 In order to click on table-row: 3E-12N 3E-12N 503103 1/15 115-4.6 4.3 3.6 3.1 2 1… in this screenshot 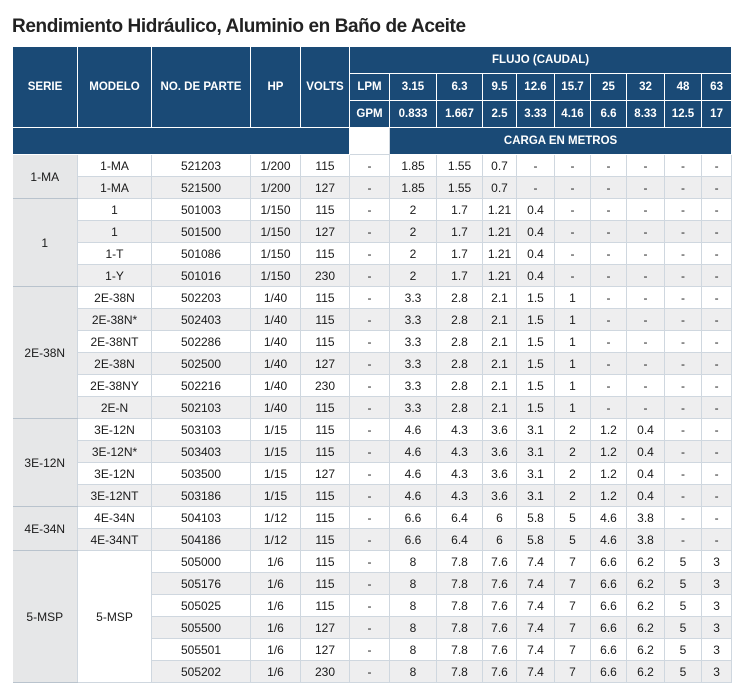, I will do `click(372, 462)`.